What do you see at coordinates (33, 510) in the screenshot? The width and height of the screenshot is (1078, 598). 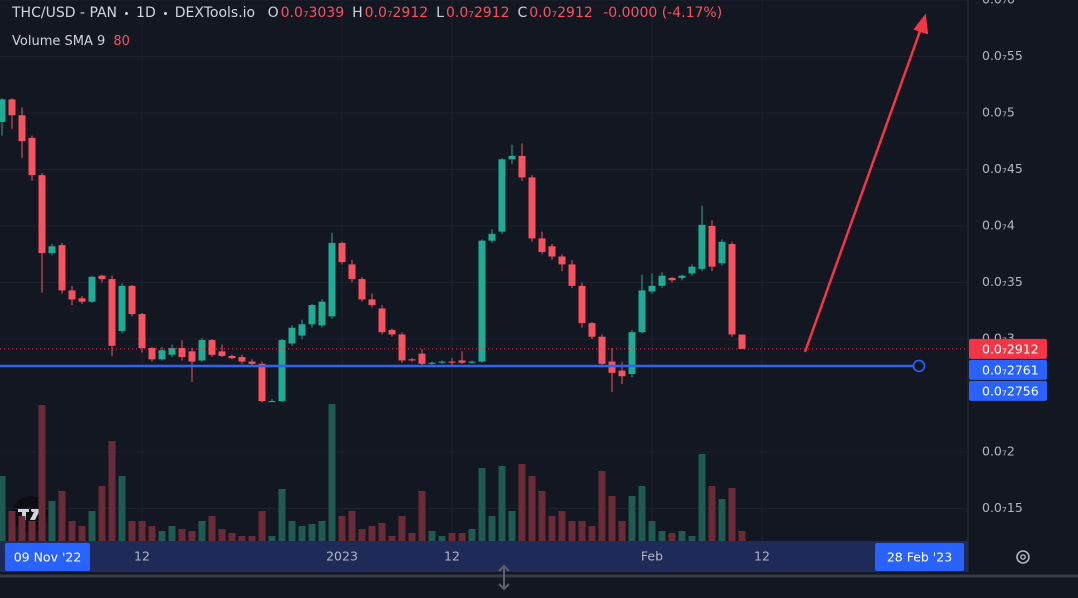 I see `logo-dot` at bounding box center [33, 510].